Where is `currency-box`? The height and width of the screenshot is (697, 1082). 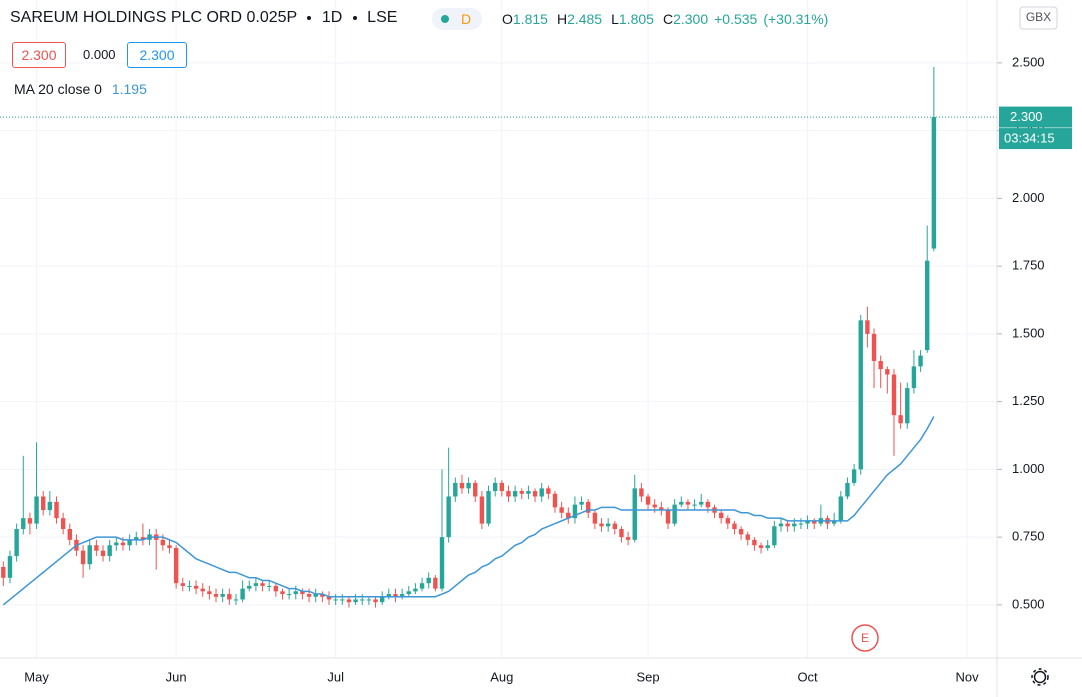 currency-box is located at coordinates (1038, 18).